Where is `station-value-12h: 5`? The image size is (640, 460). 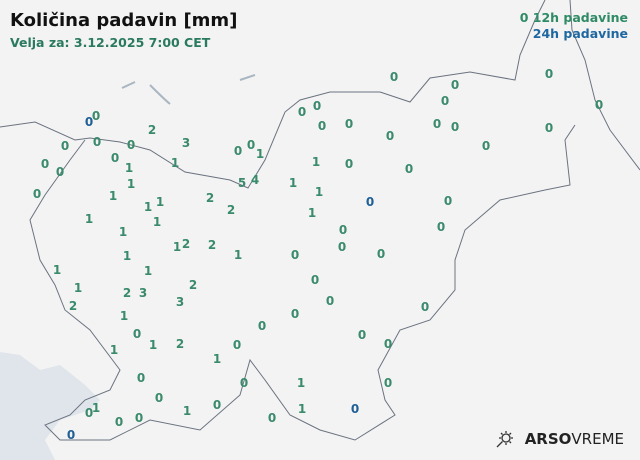 station-value-12h: 5 is located at coordinates (242, 183).